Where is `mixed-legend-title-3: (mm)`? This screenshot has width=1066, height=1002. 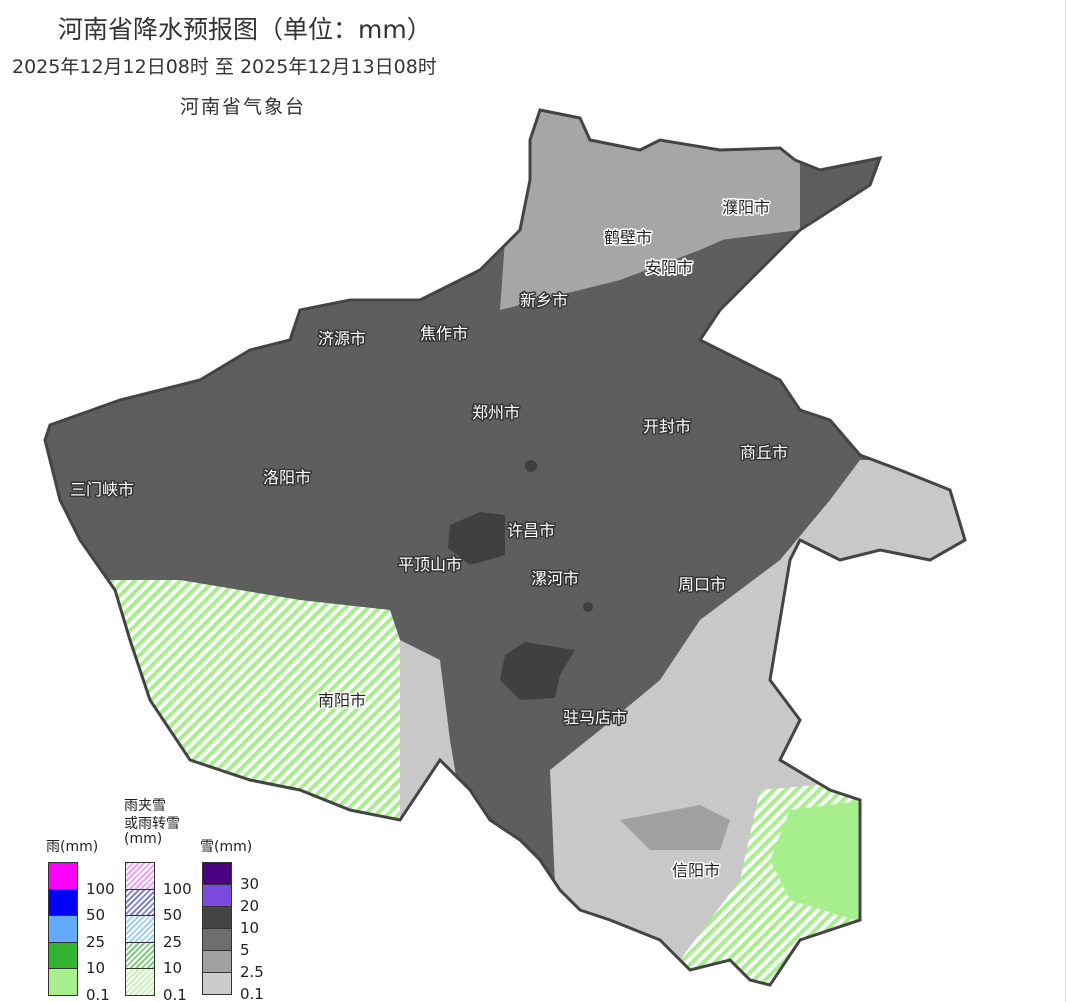
mixed-legend-title-3: (mm) is located at coordinates (143, 839).